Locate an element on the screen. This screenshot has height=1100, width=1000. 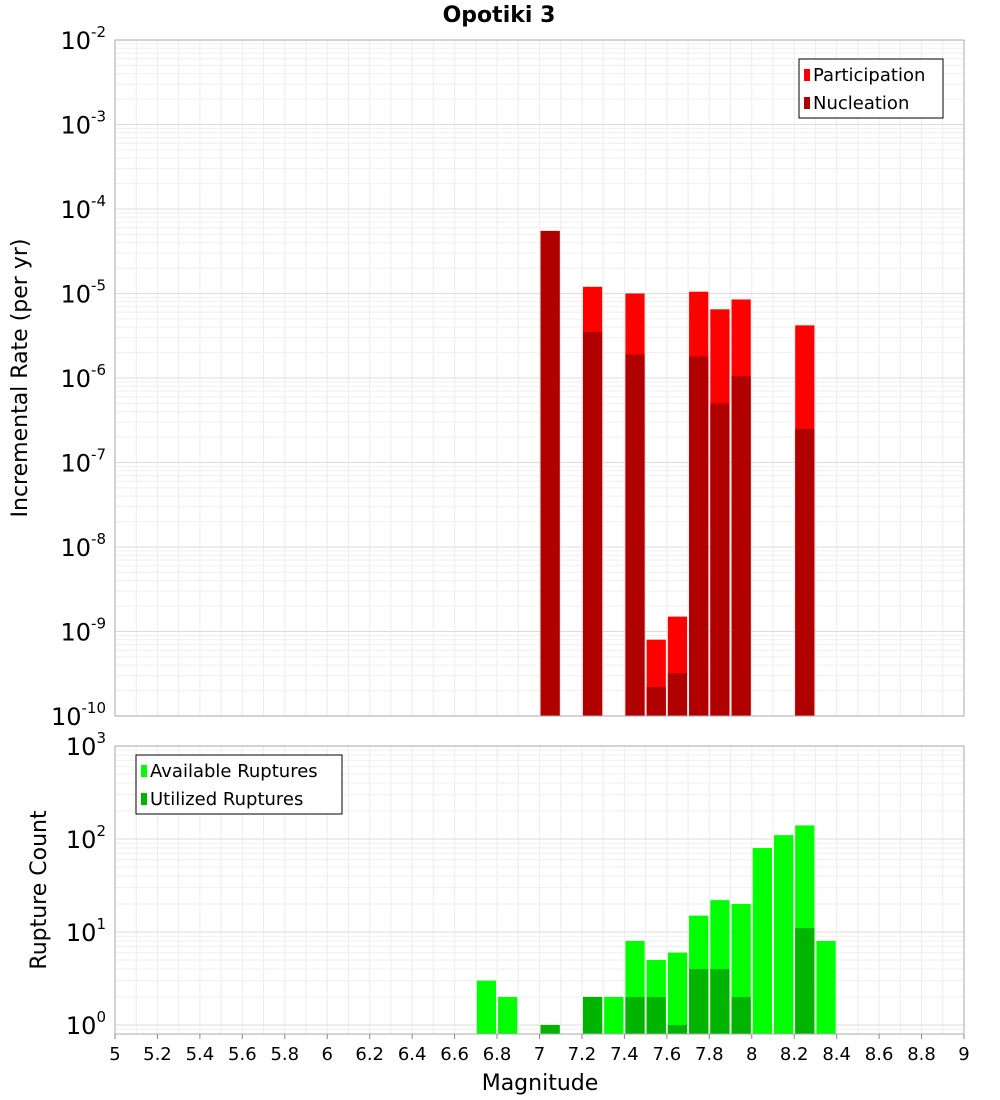
legend-label: Nucleation is located at coordinates (861, 103).